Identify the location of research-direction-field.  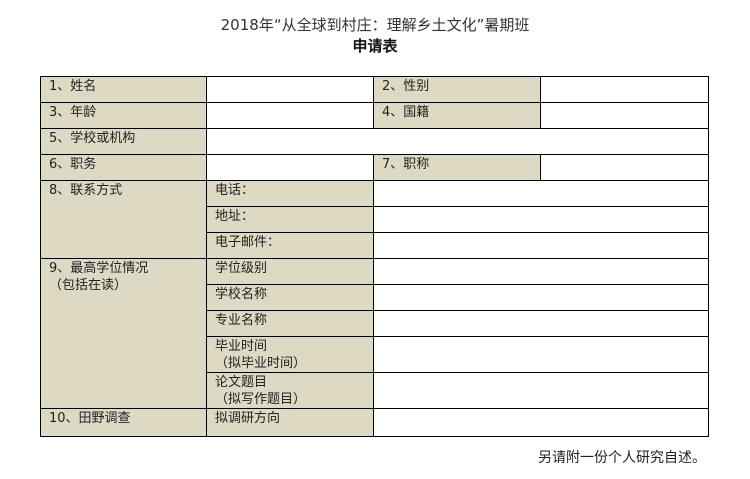
(541, 422).